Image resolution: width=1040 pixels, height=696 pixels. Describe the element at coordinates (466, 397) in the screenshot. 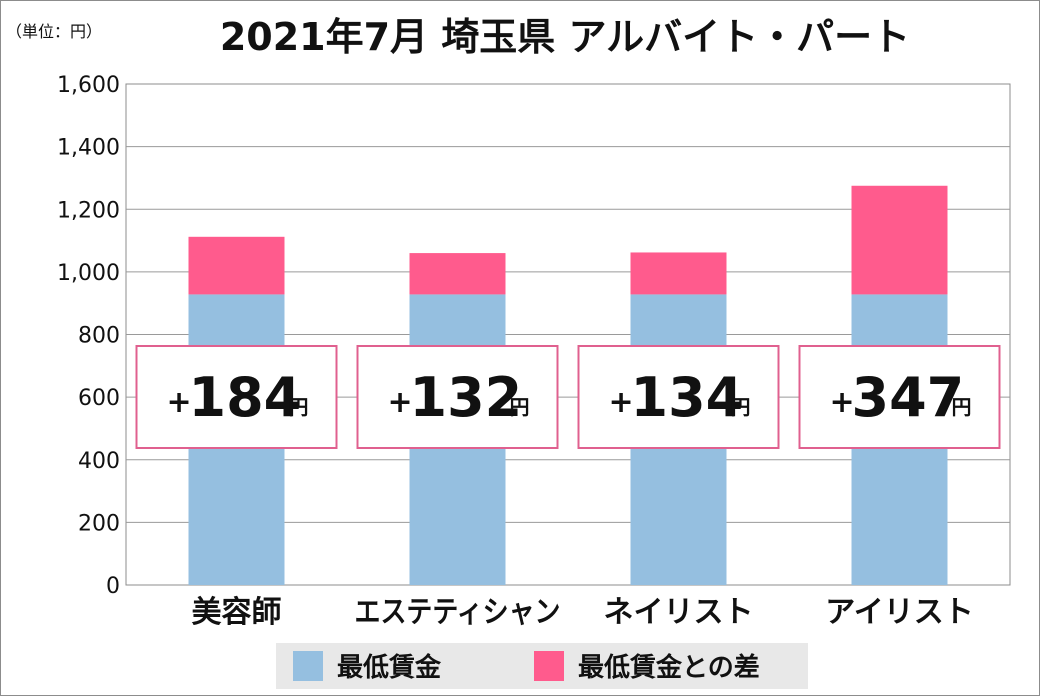

I see `difference-value: 132` at that location.